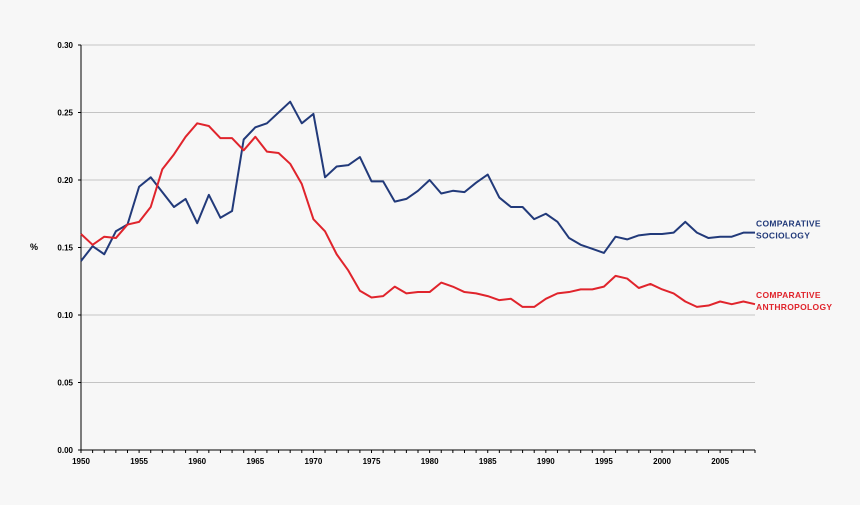 The image size is (860, 505). What do you see at coordinates (794, 307) in the screenshot?
I see `series-label-line: ANTHROPOLOGY` at bounding box center [794, 307].